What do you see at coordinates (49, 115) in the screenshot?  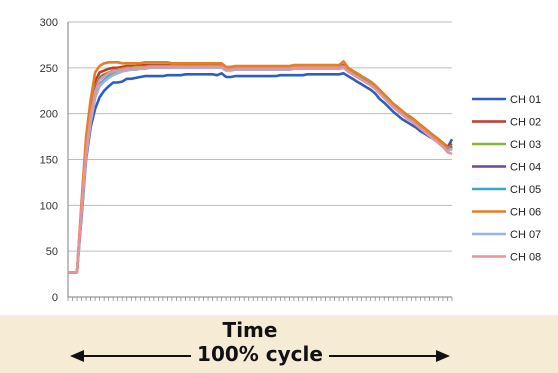 I see `y-tick-label: 200` at bounding box center [49, 115].